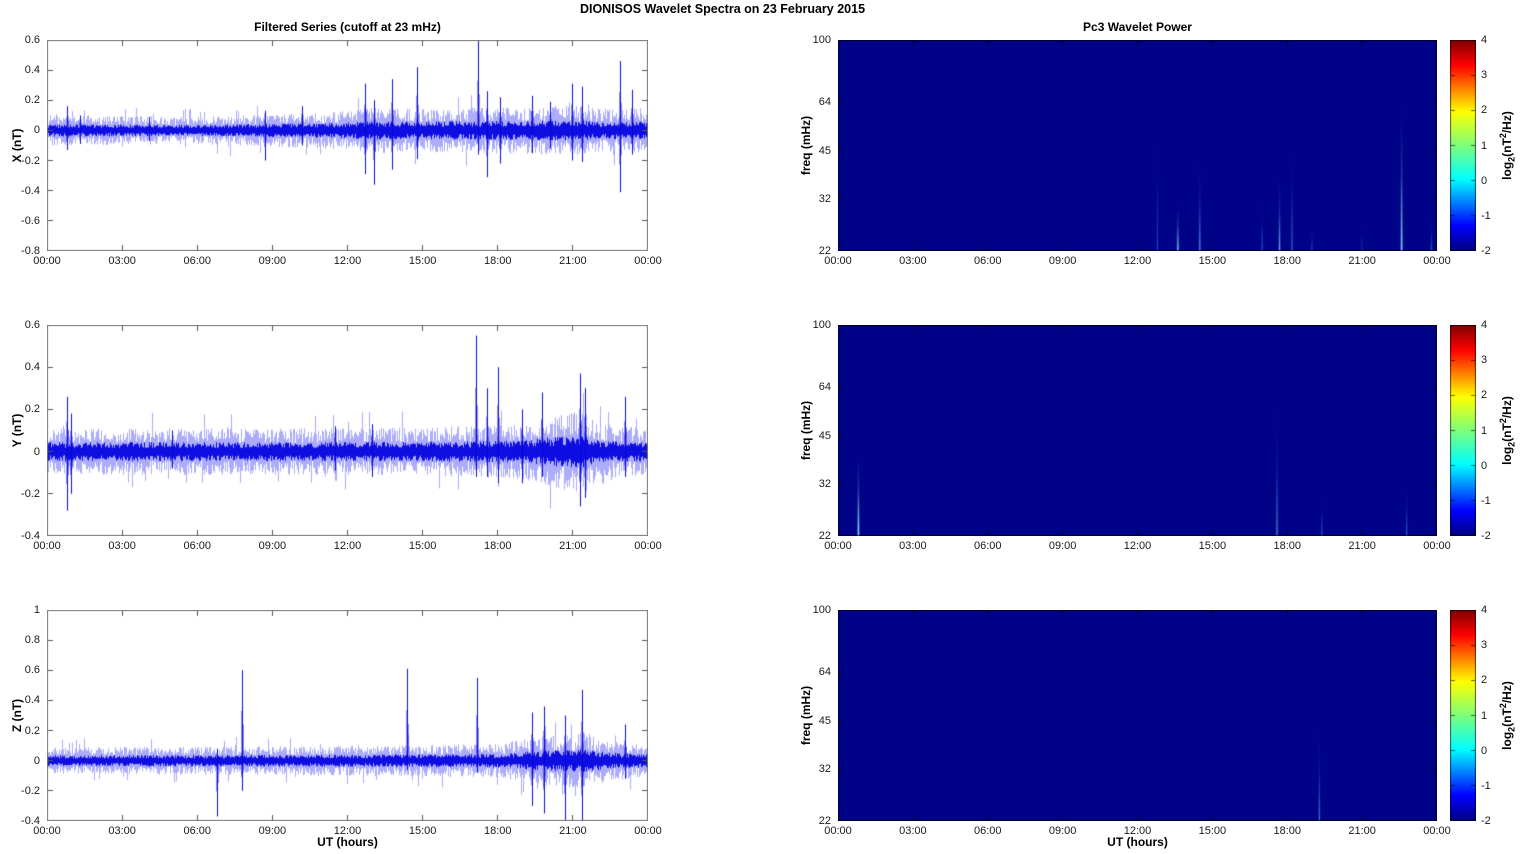  What do you see at coordinates (30, 220) in the screenshot?
I see `y-tick-label: -0.6` at bounding box center [30, 220].